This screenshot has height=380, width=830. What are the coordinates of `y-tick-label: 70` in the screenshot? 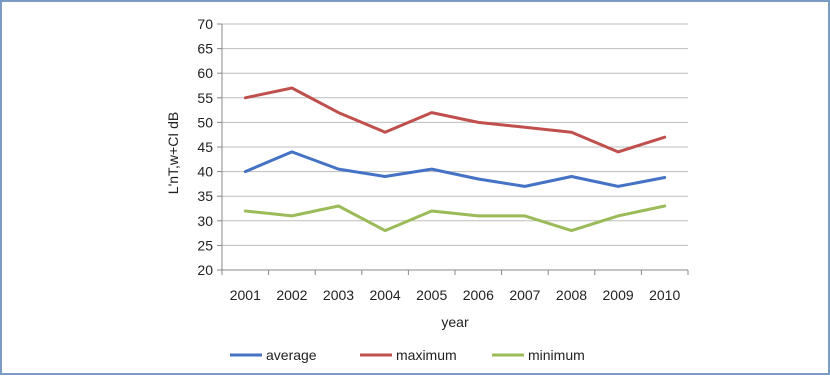 It's located at (205, 24).